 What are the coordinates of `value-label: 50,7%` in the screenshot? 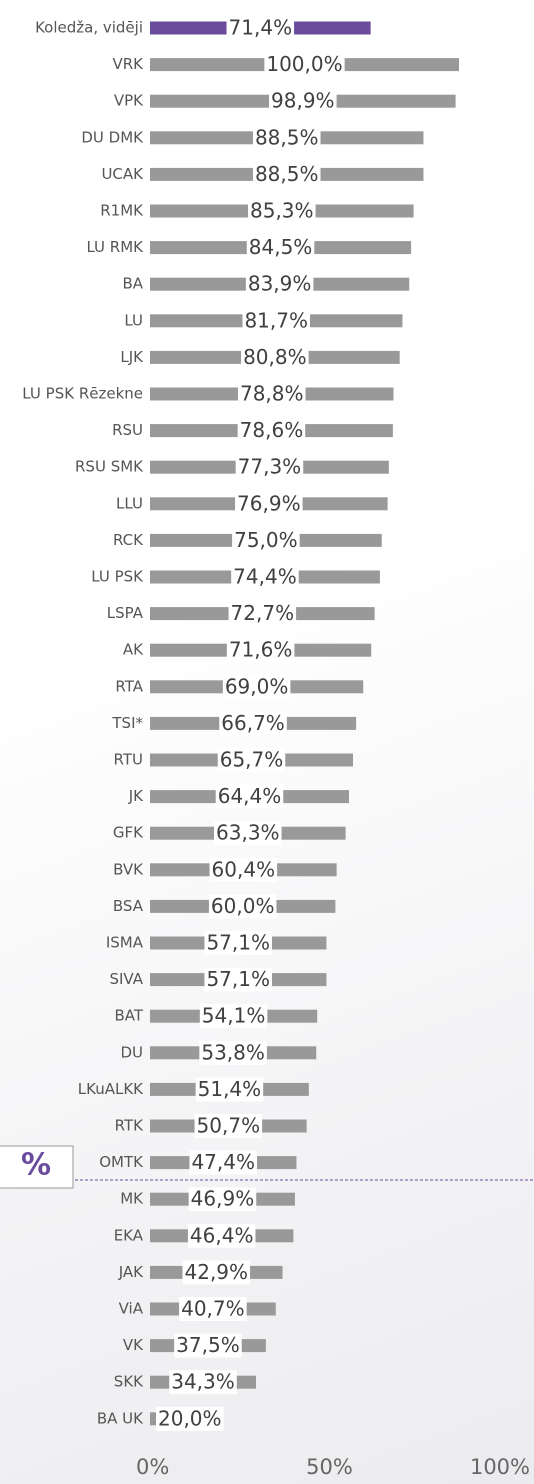 It's located at (229, 1126).